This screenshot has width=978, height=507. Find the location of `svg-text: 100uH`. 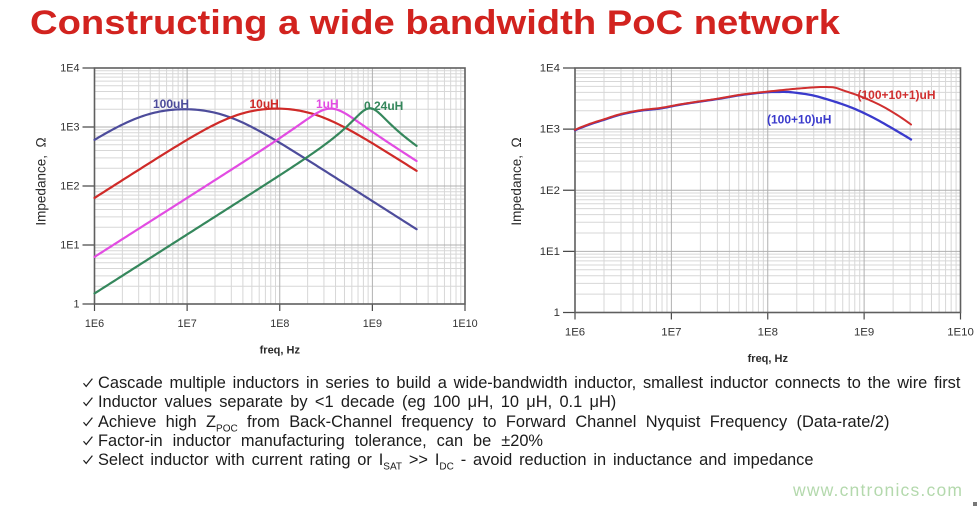

svg-text: 100uH is located at coordinates (171, 104).